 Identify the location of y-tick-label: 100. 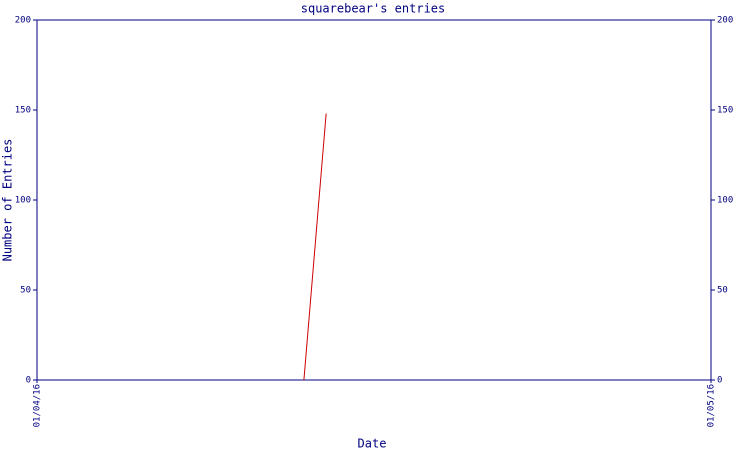
(23, 201).